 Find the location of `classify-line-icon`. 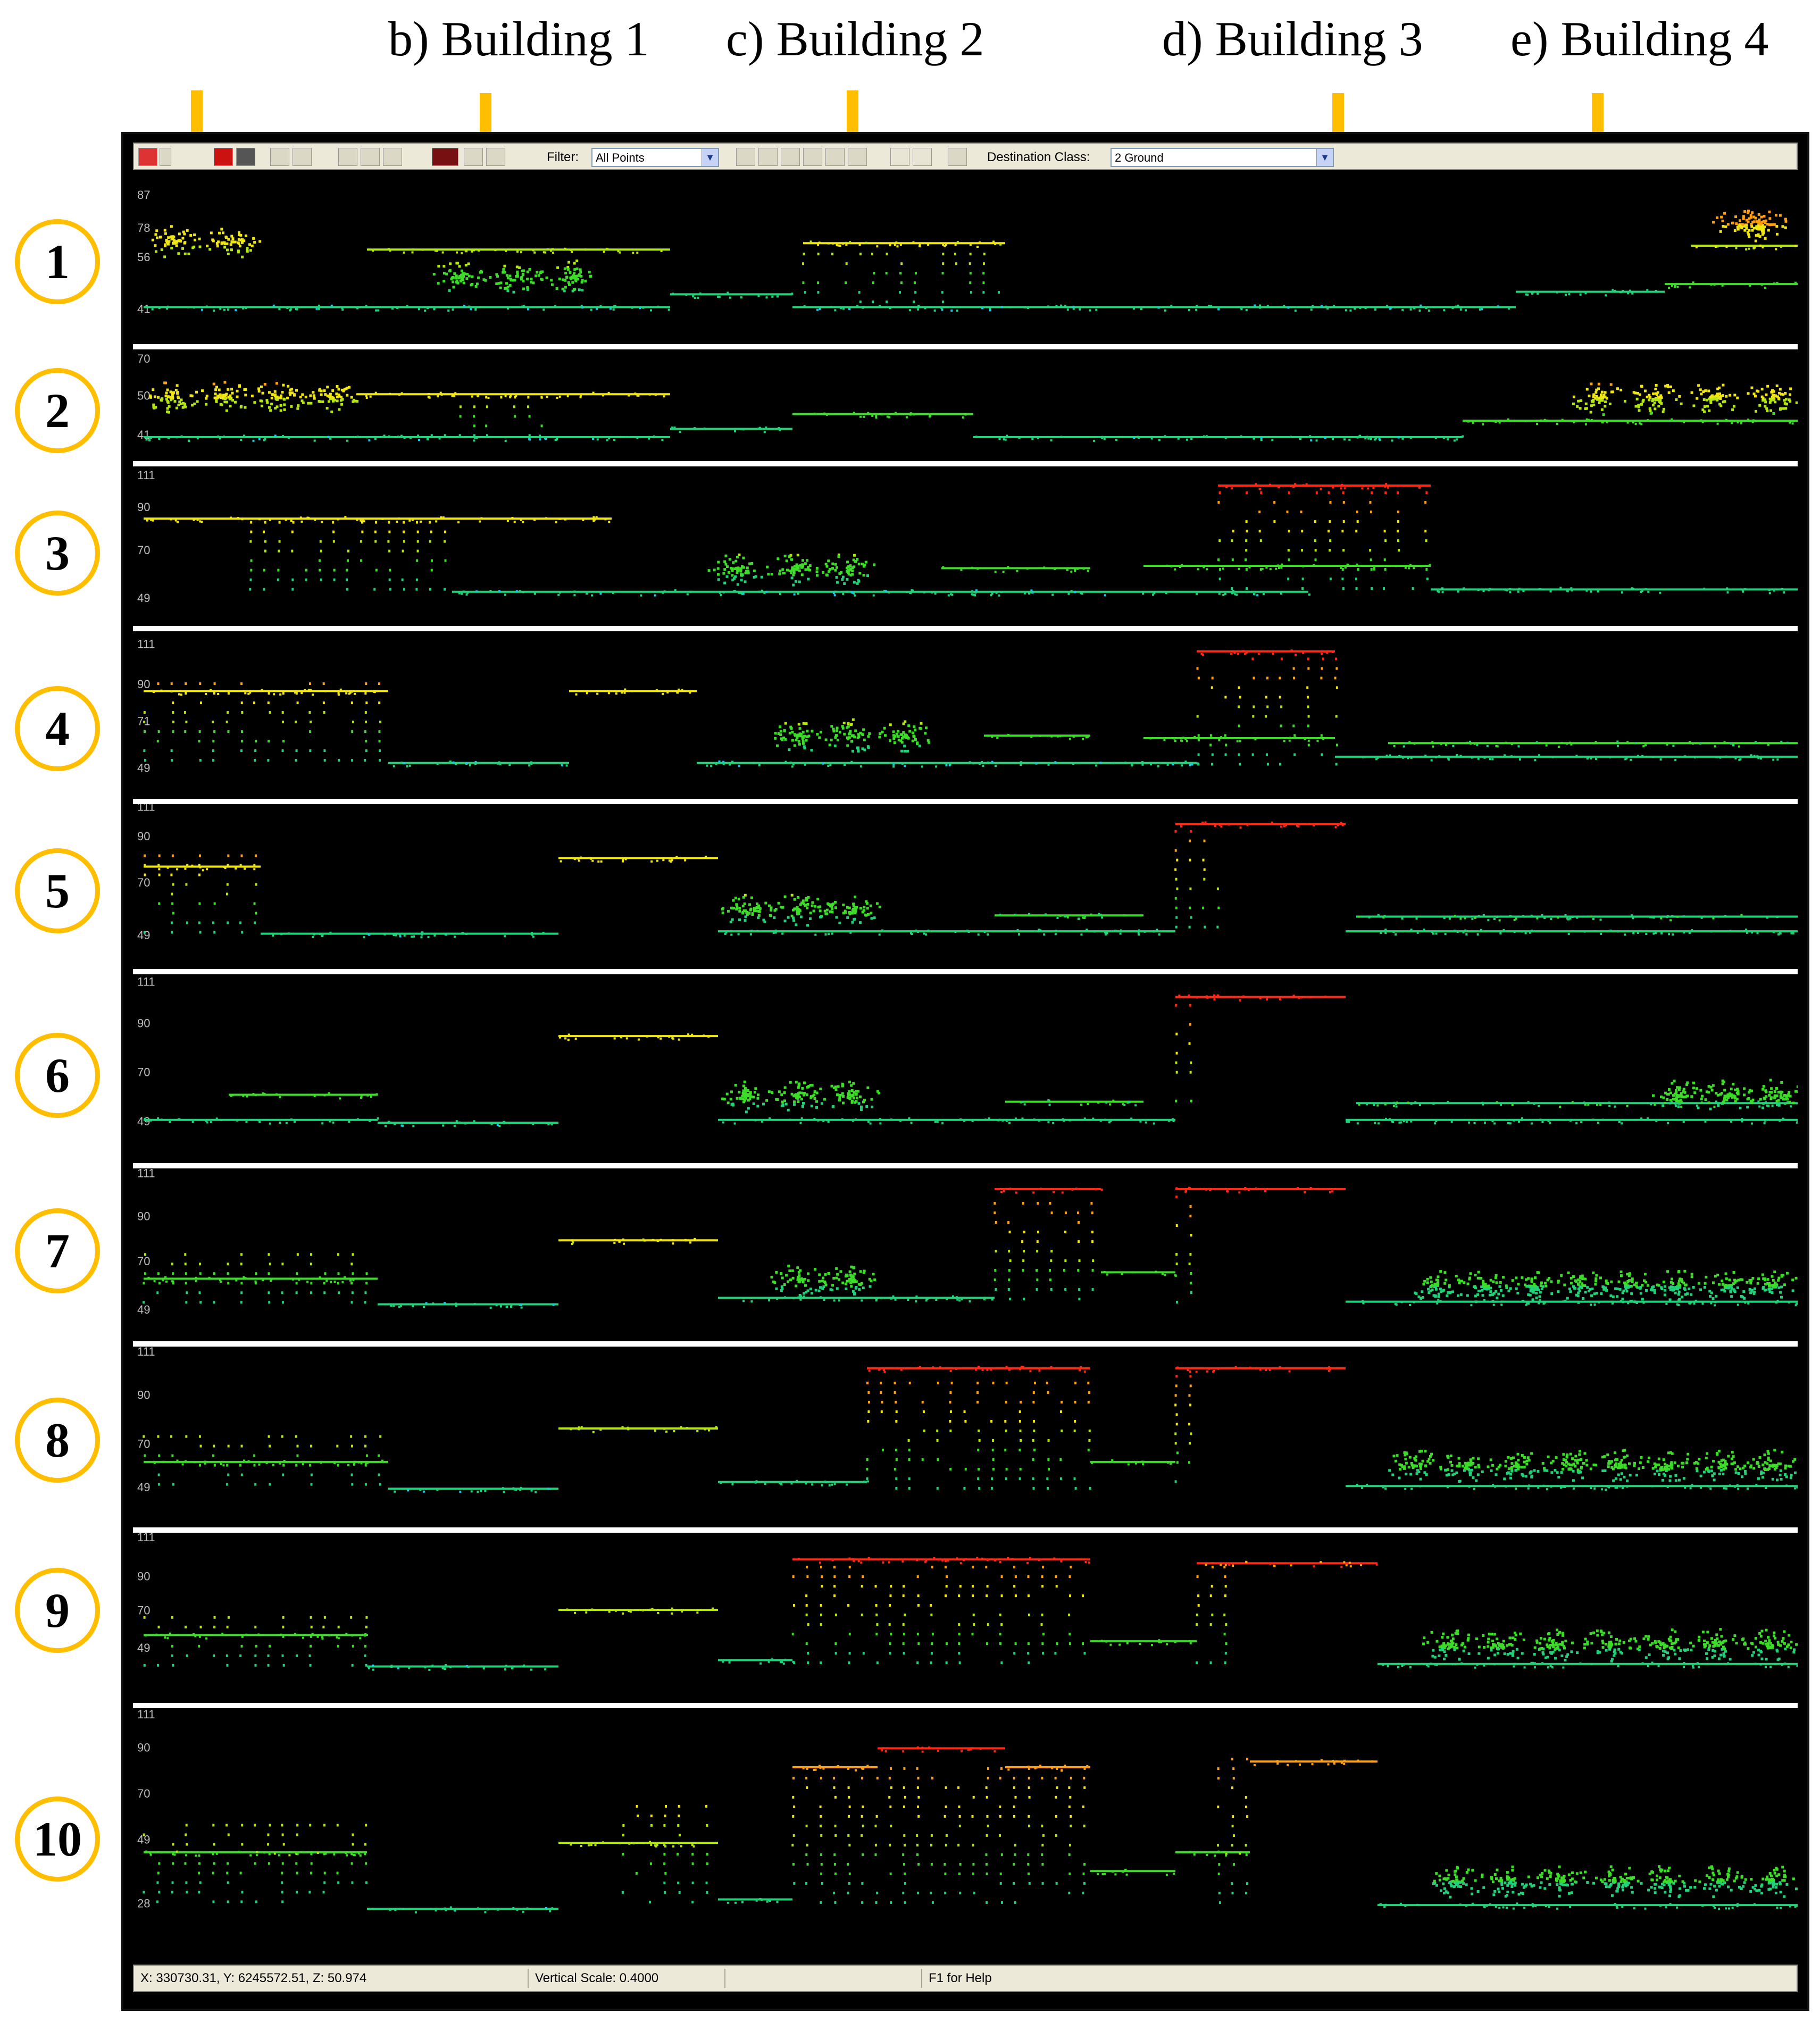

classify-line-icon is located at coordinates (768, 157).